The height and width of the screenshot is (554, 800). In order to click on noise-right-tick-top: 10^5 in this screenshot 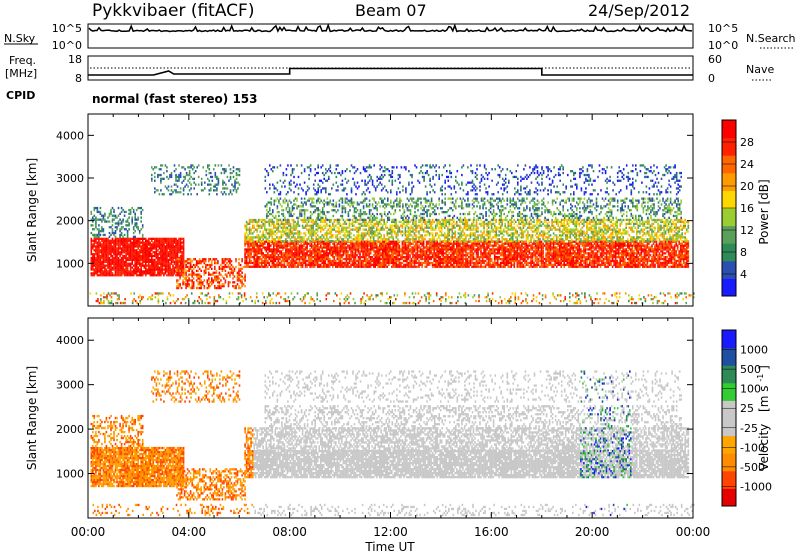, I will do `click(723, 28)`.